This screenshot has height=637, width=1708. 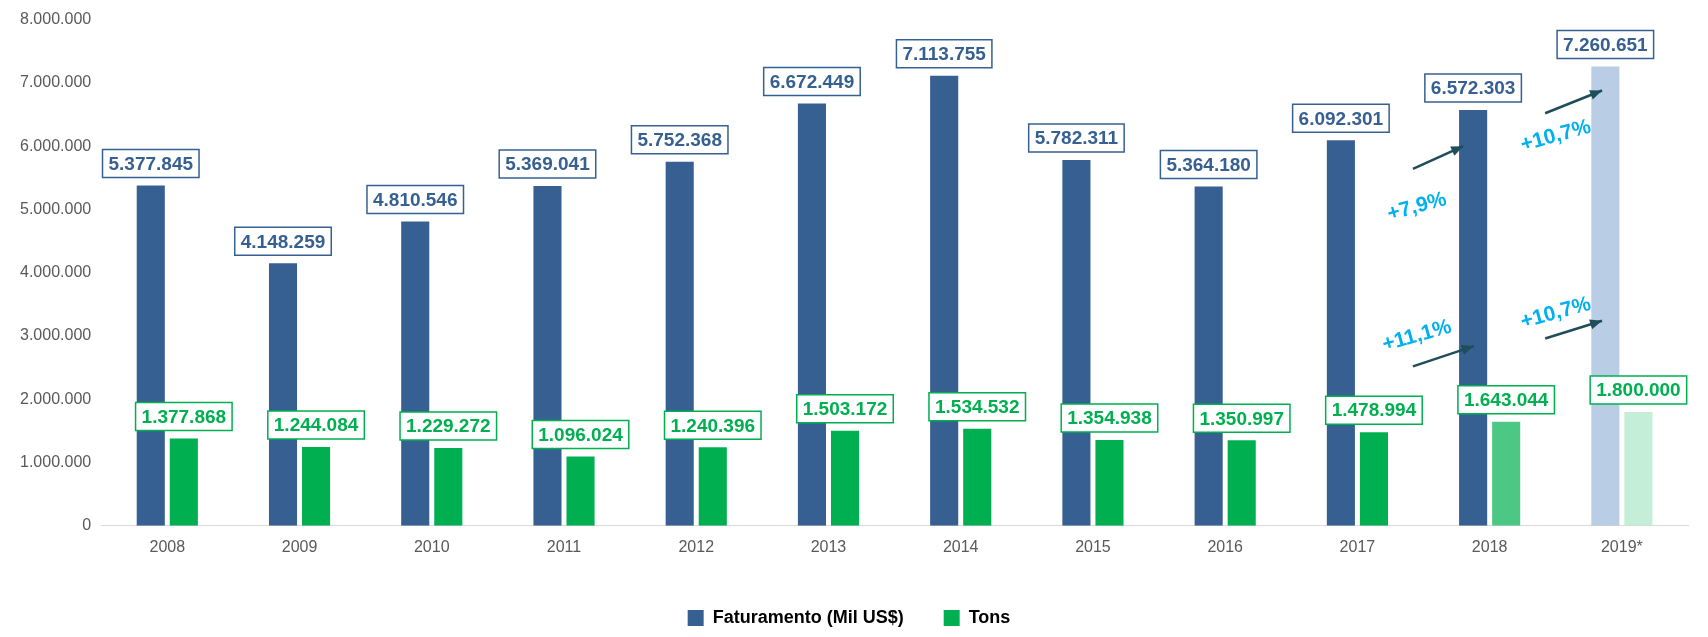 I want to click on data-label: 1.244.084, so click(x=316, y=425).